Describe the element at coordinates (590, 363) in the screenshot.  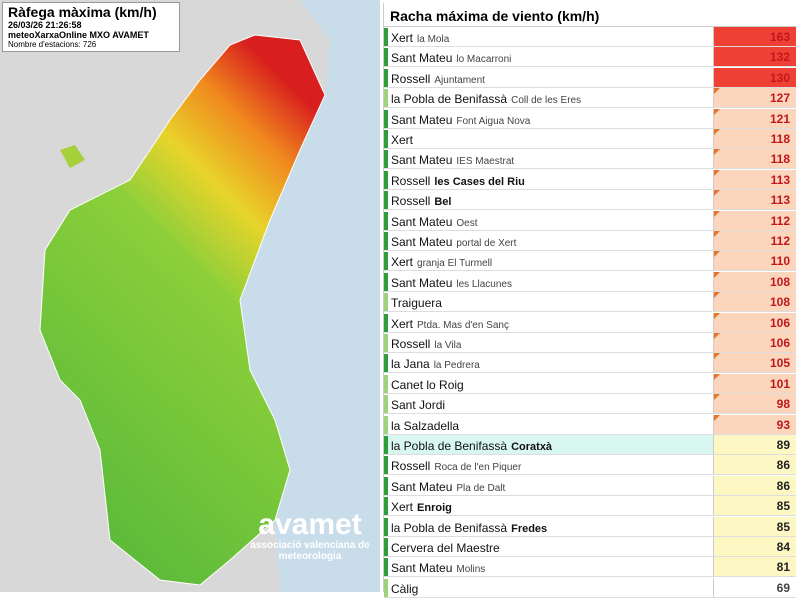
I see `table-row: la Jana la Pedrera 105` at that location.